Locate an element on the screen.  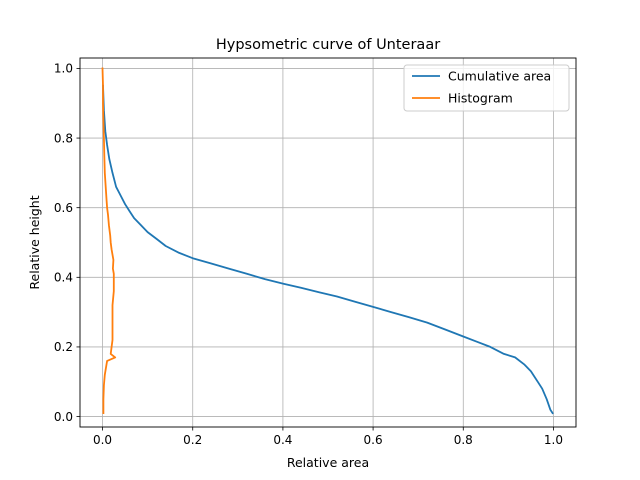
x-tick-label: 1.0 is located at coordinates (553, 440).